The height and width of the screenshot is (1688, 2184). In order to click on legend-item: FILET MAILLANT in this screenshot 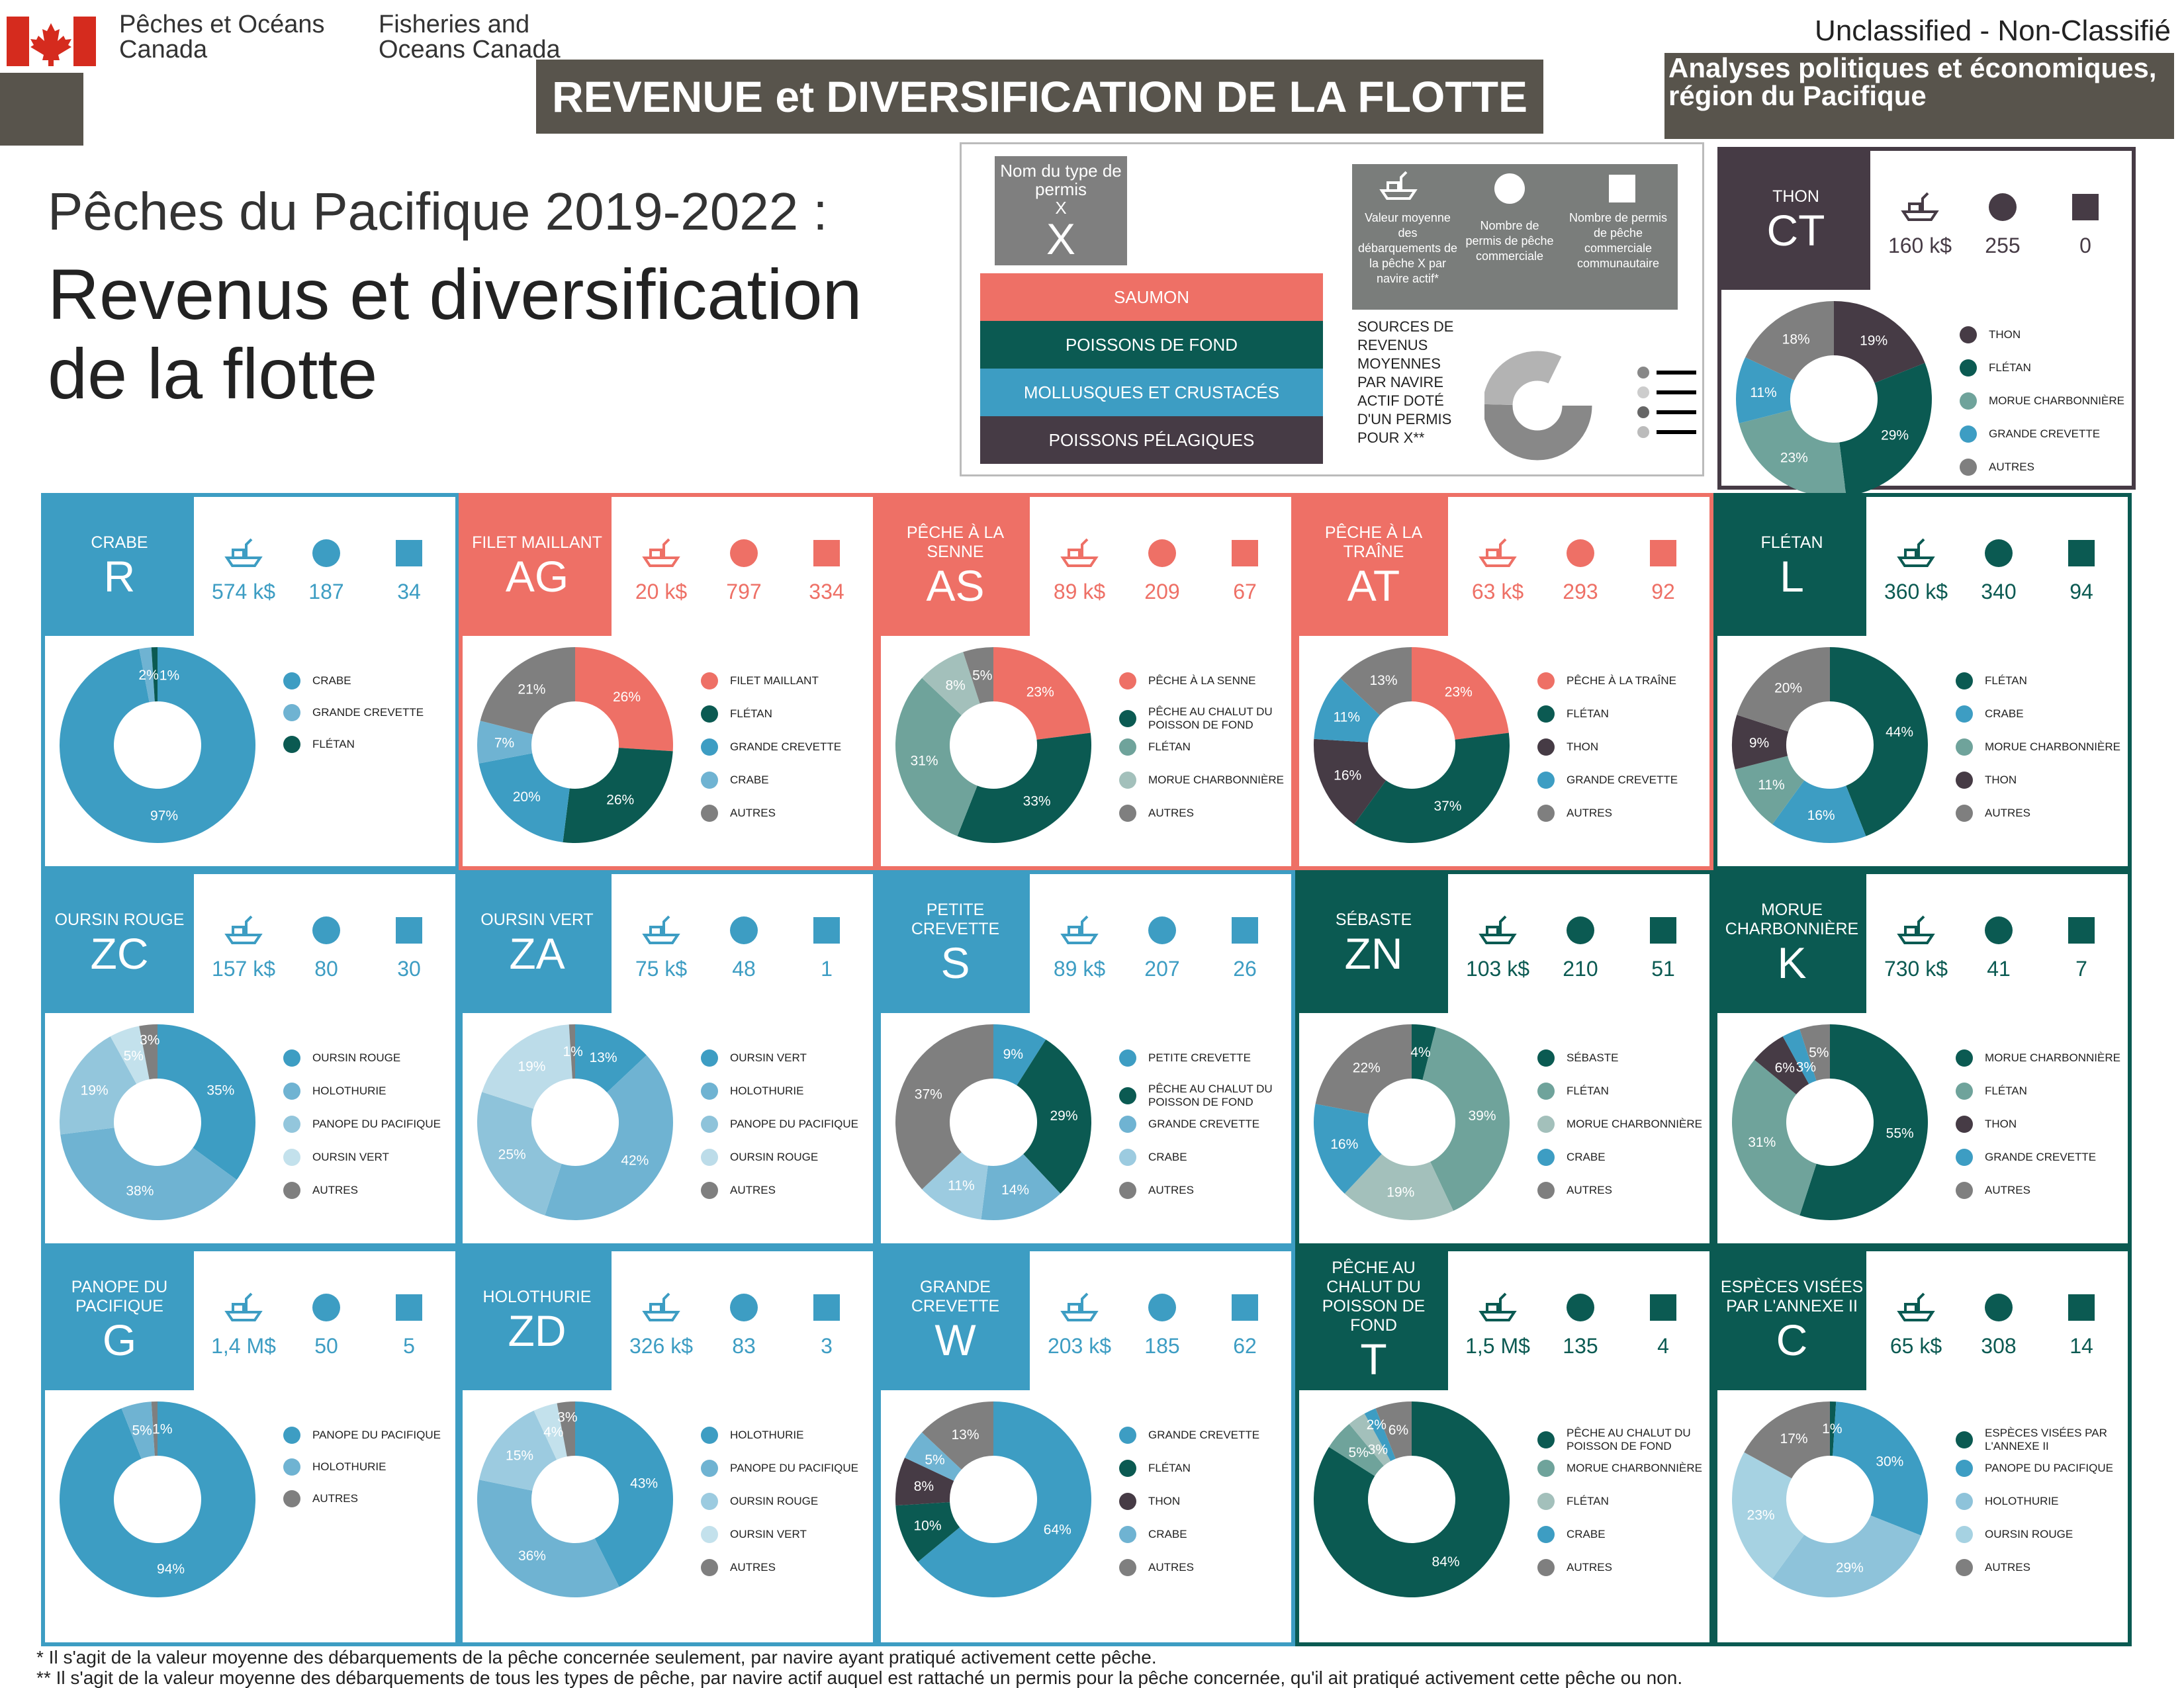, I will do `click(785, 680)`.